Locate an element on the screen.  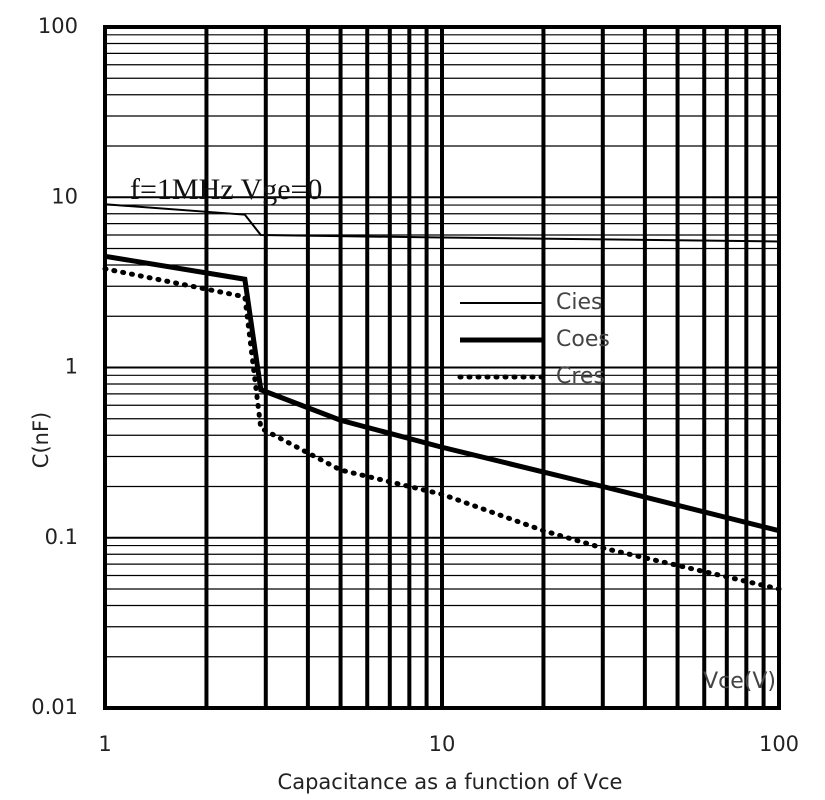
x-tick-label: 1 is located at coordinates (104, 744).